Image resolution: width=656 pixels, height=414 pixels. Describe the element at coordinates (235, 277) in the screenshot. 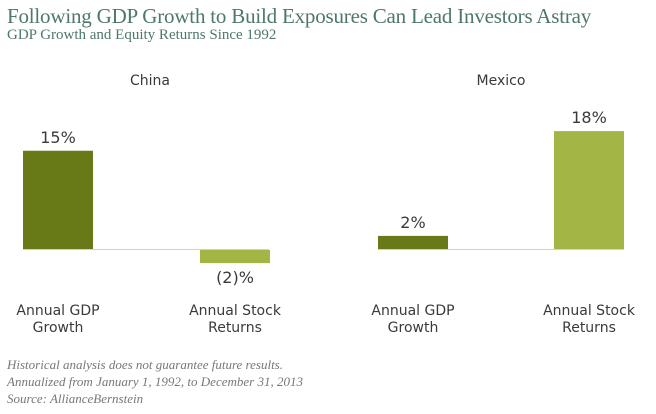

I see `china-stock-value-label: (2)%` at that location.